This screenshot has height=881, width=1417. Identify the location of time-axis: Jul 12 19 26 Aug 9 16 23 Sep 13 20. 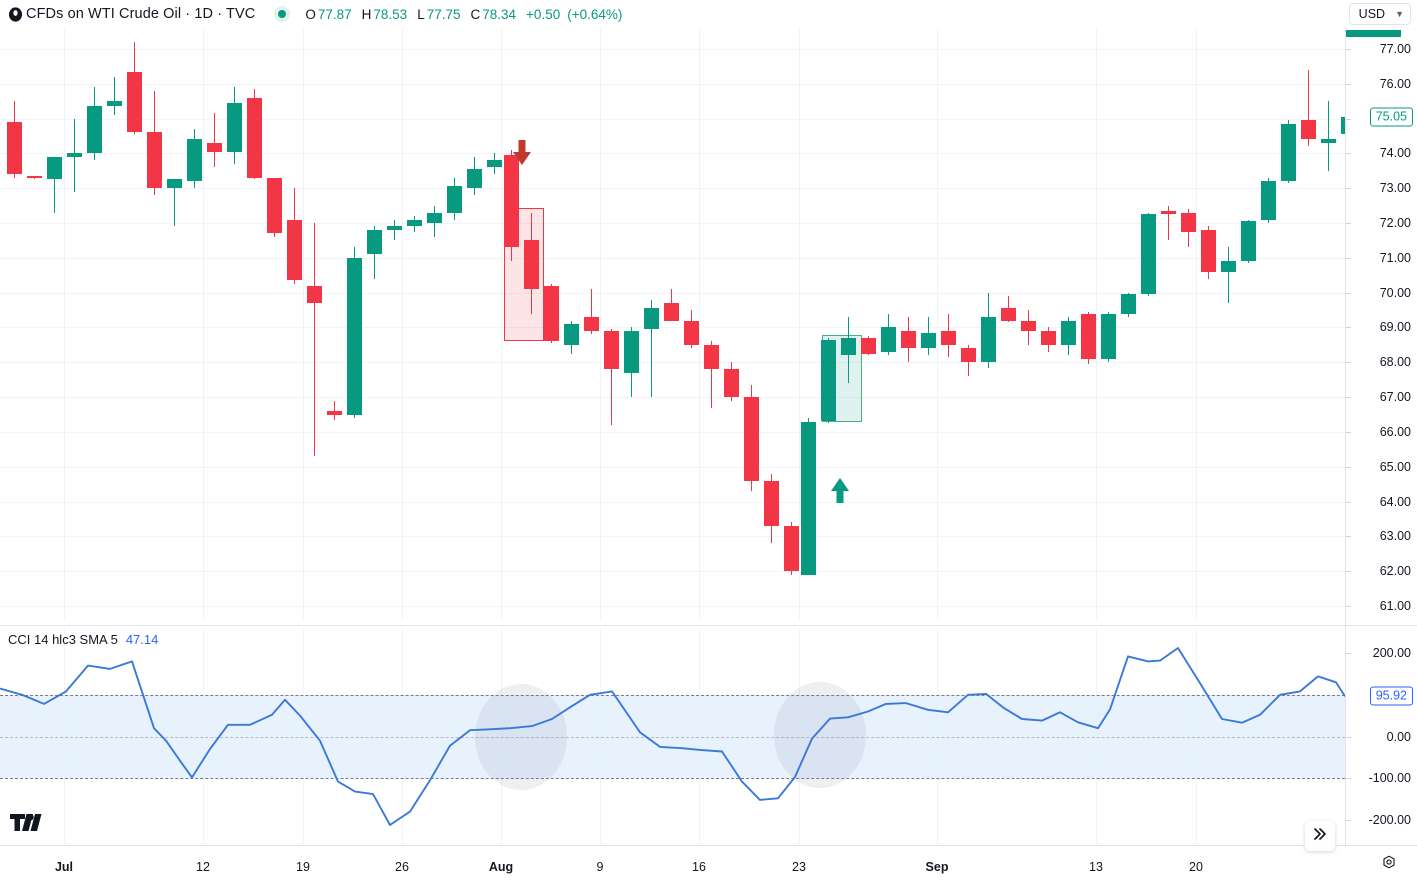
(708, 863).